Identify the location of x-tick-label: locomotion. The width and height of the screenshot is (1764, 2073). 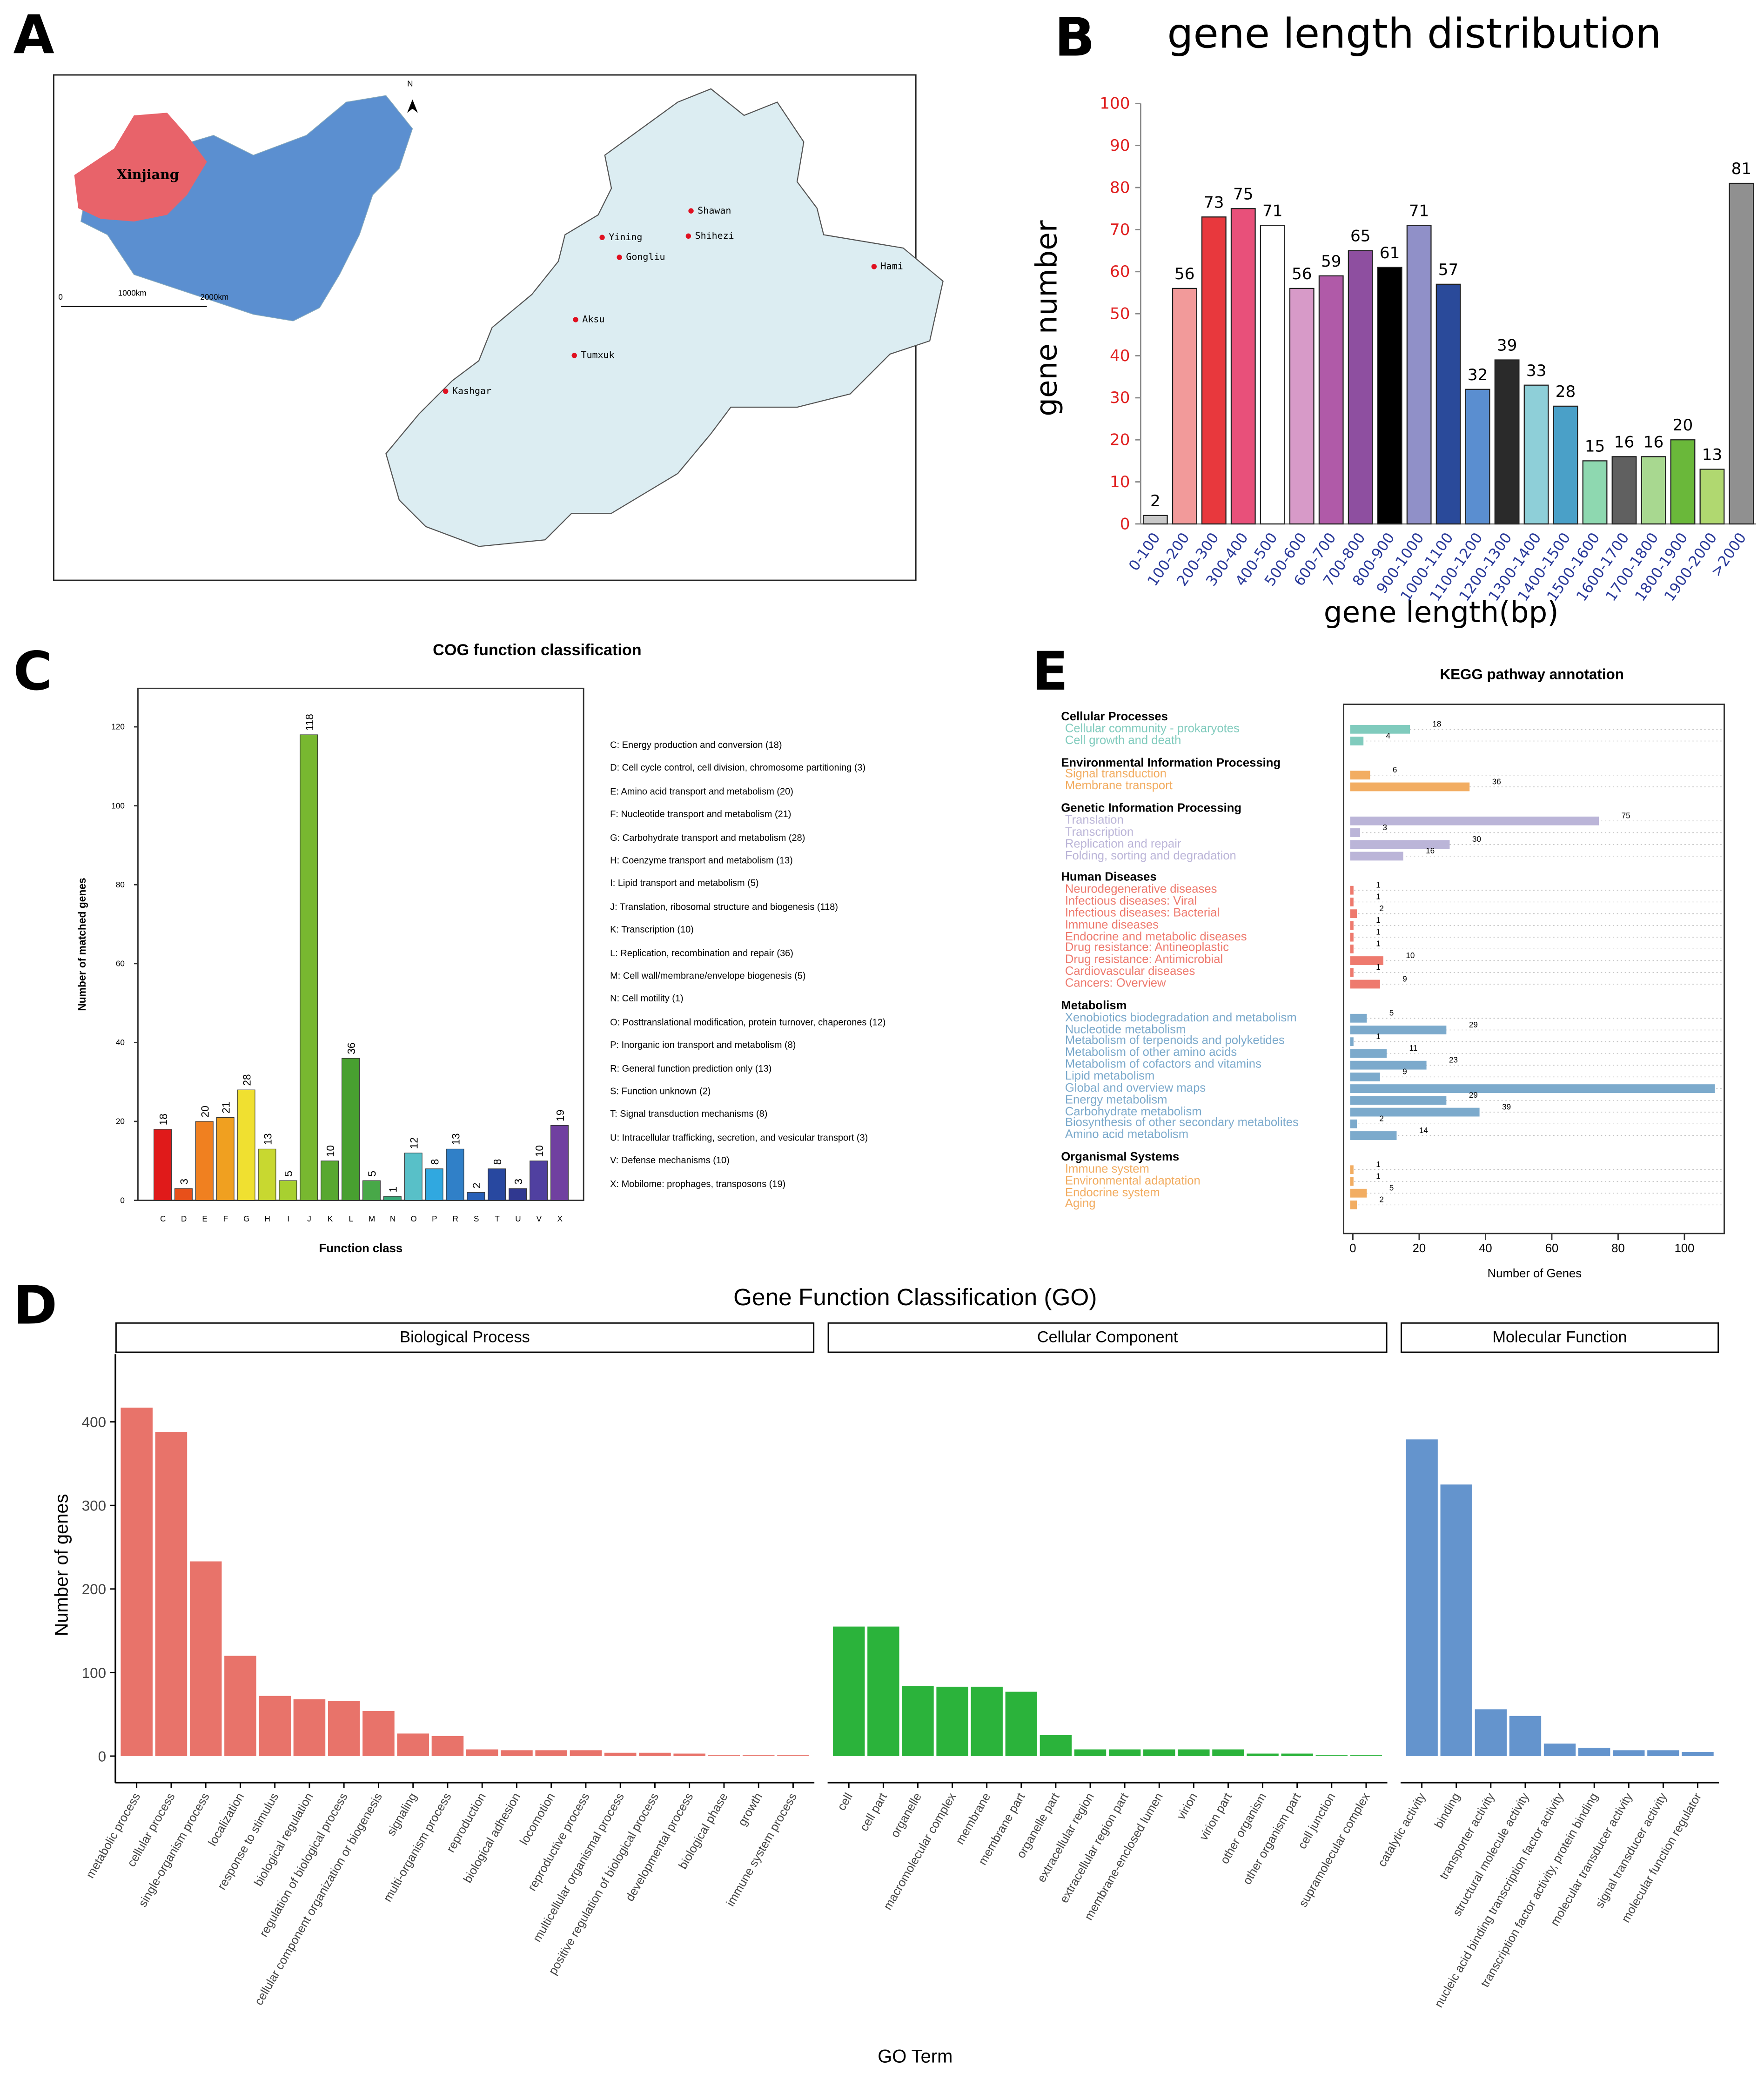
(537, 1819).